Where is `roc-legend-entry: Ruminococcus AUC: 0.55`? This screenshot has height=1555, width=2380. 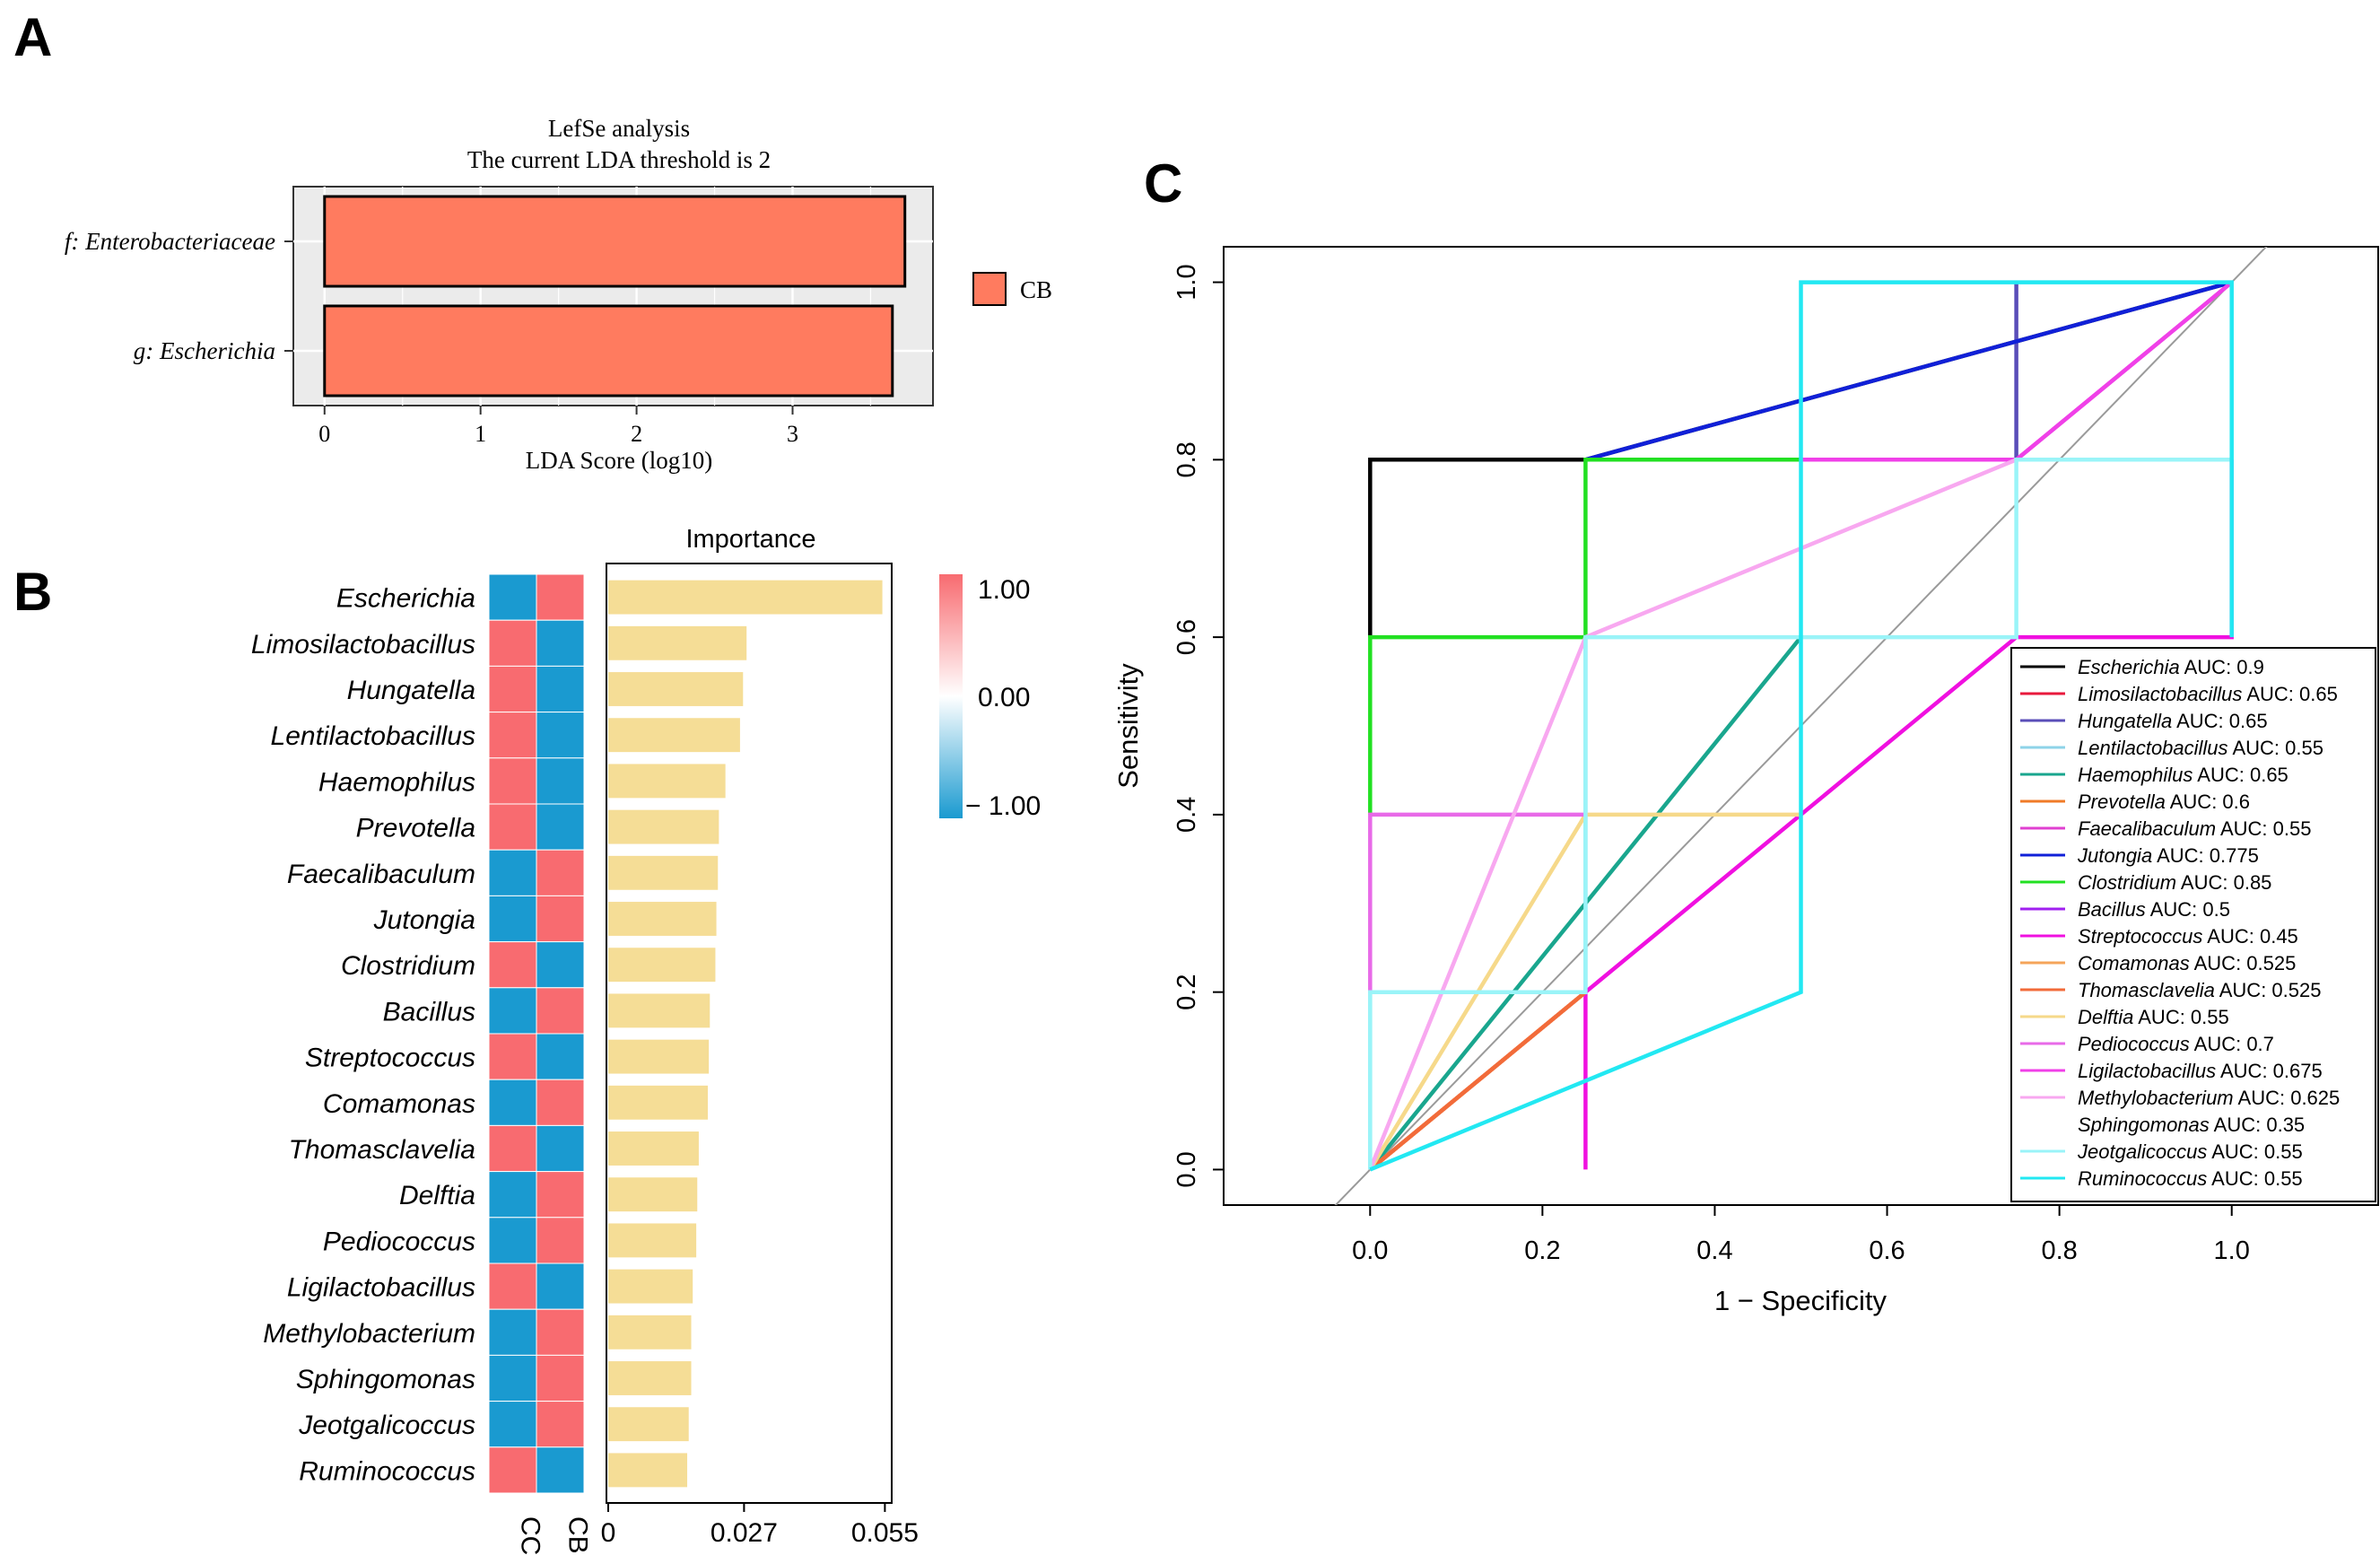
roc-legend-entry: Ruminococcus AUC: 0.55 is located at coordinates (2190, 1178).